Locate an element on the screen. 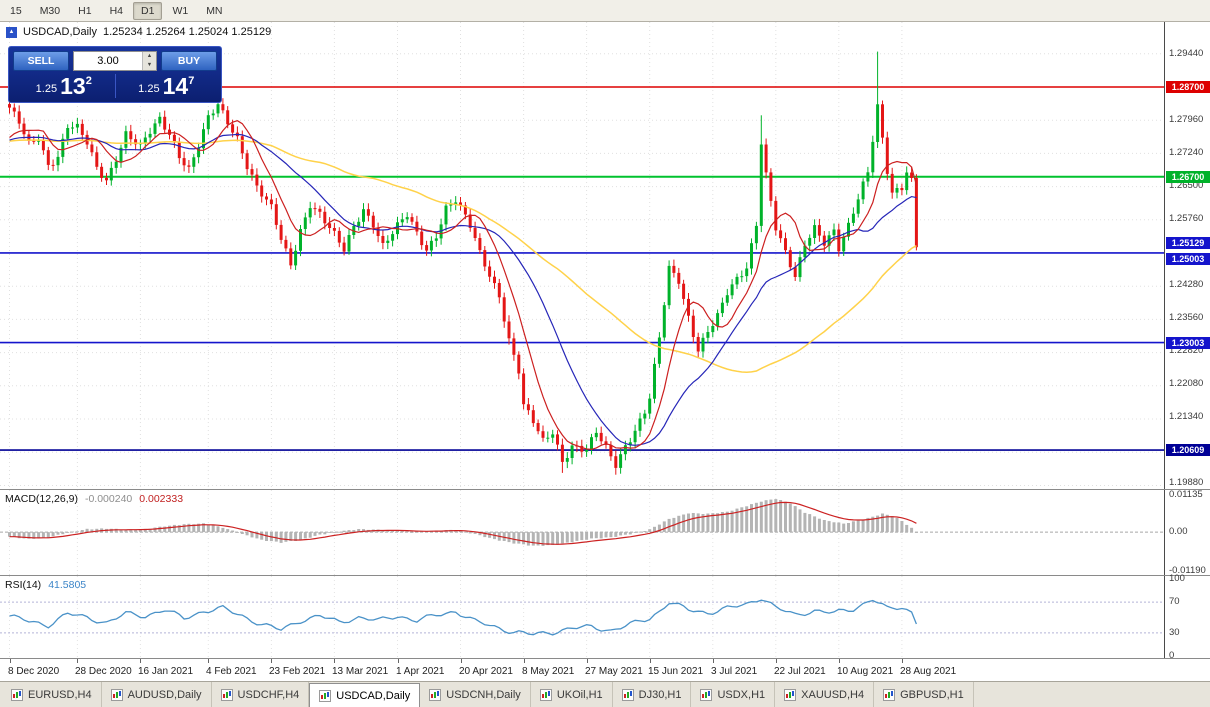 This screenshot has height=707, width=1210. macd-axis-label: 0.01135 is located at coordinates (1186, 494).